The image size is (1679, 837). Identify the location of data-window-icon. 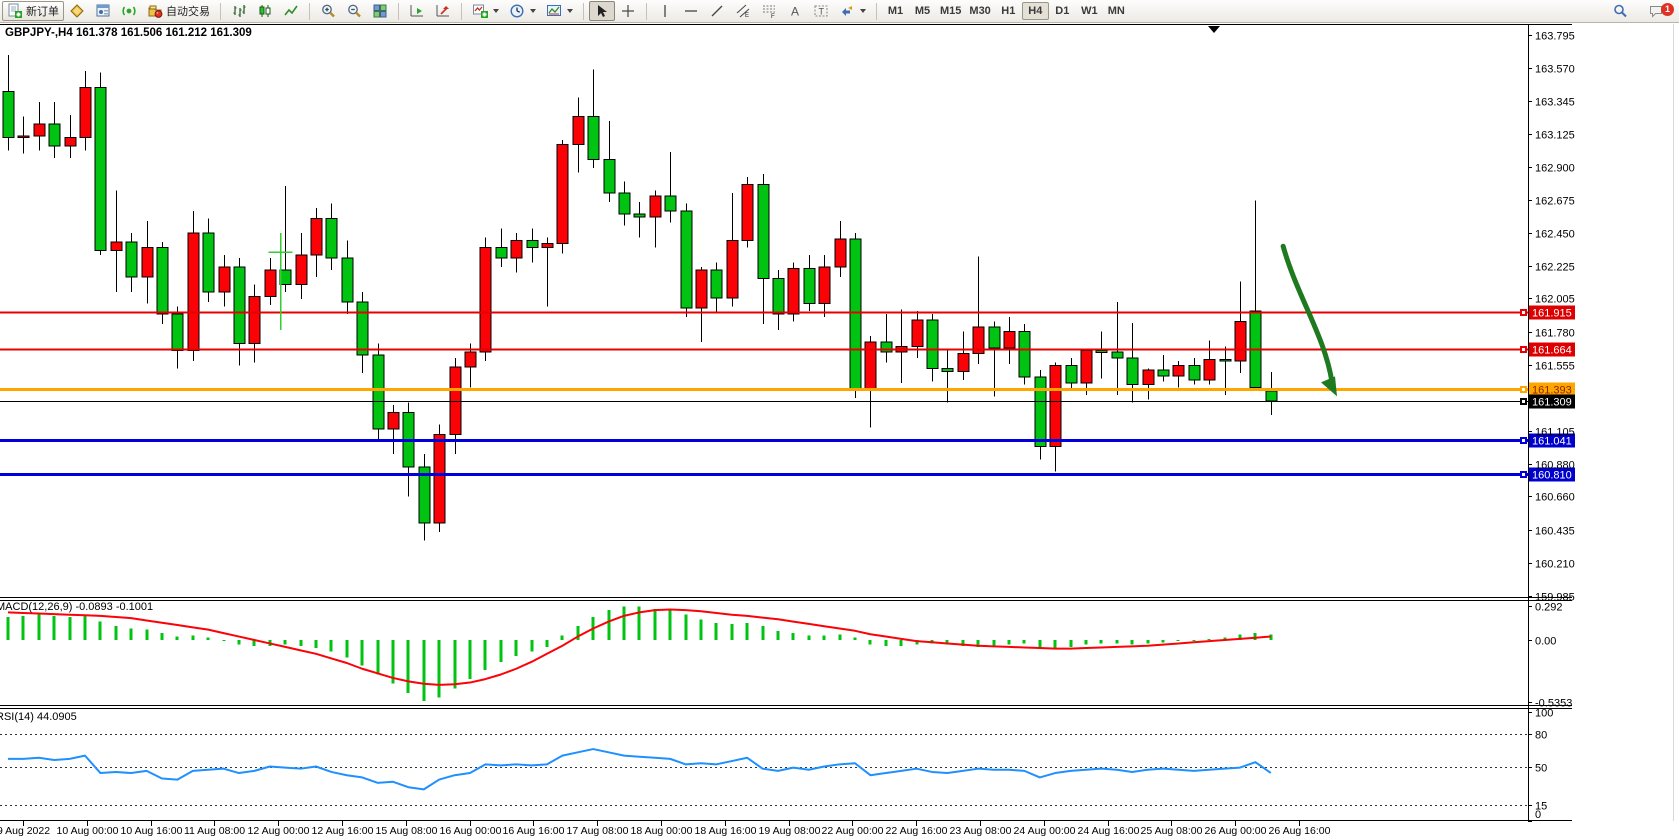
(103, 11).